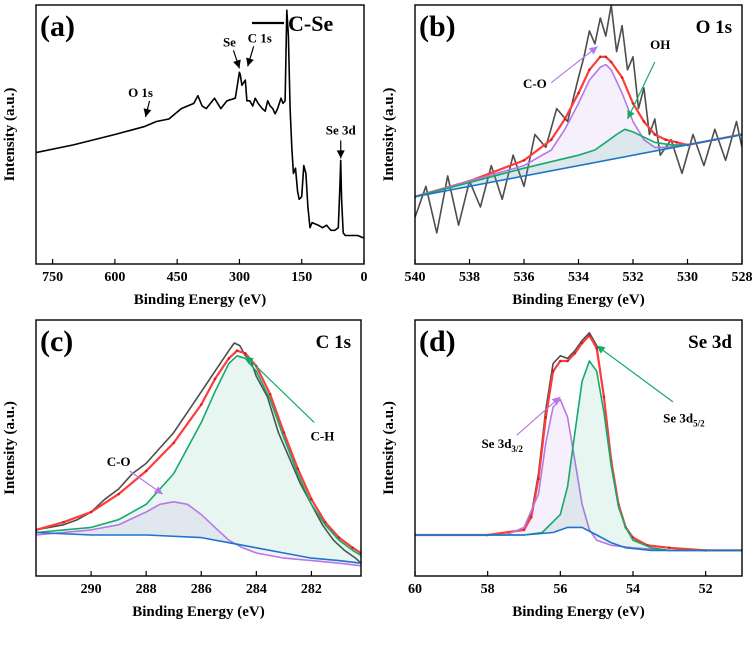  Describe the element at coordinates (177, 277) in the screenshot. I see `x-tick-label-a: 450` at that location.